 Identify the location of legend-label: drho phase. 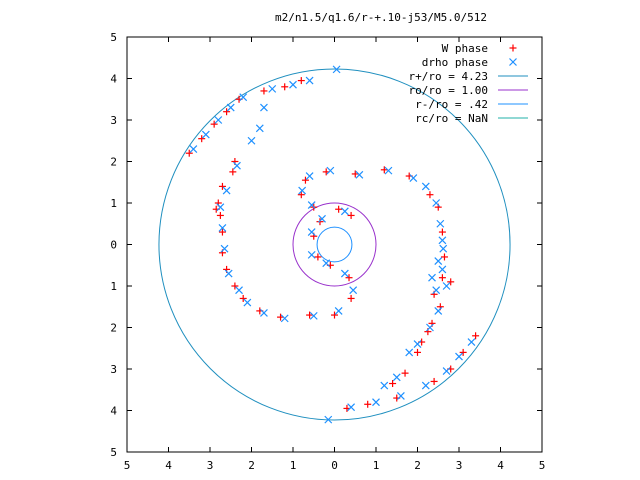
(455, 62).